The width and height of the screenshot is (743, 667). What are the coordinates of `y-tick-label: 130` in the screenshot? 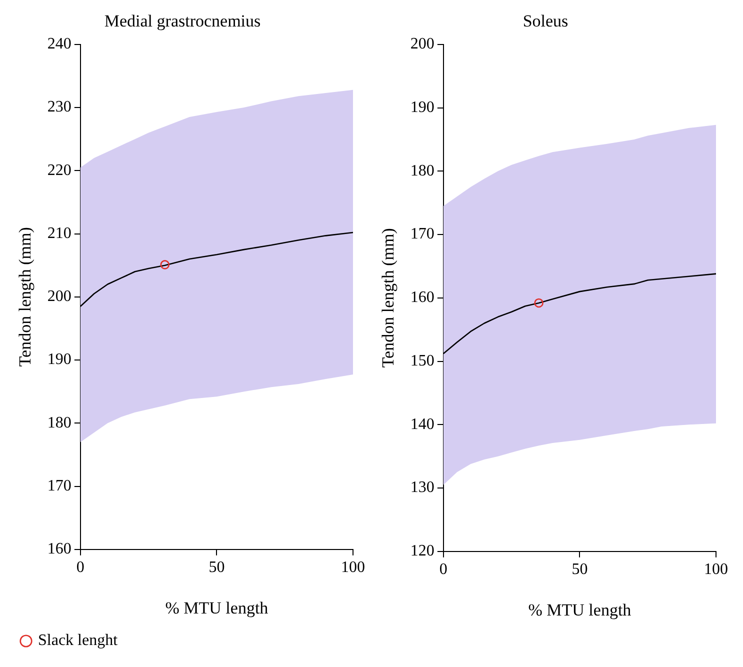 It's located at (422, 487).